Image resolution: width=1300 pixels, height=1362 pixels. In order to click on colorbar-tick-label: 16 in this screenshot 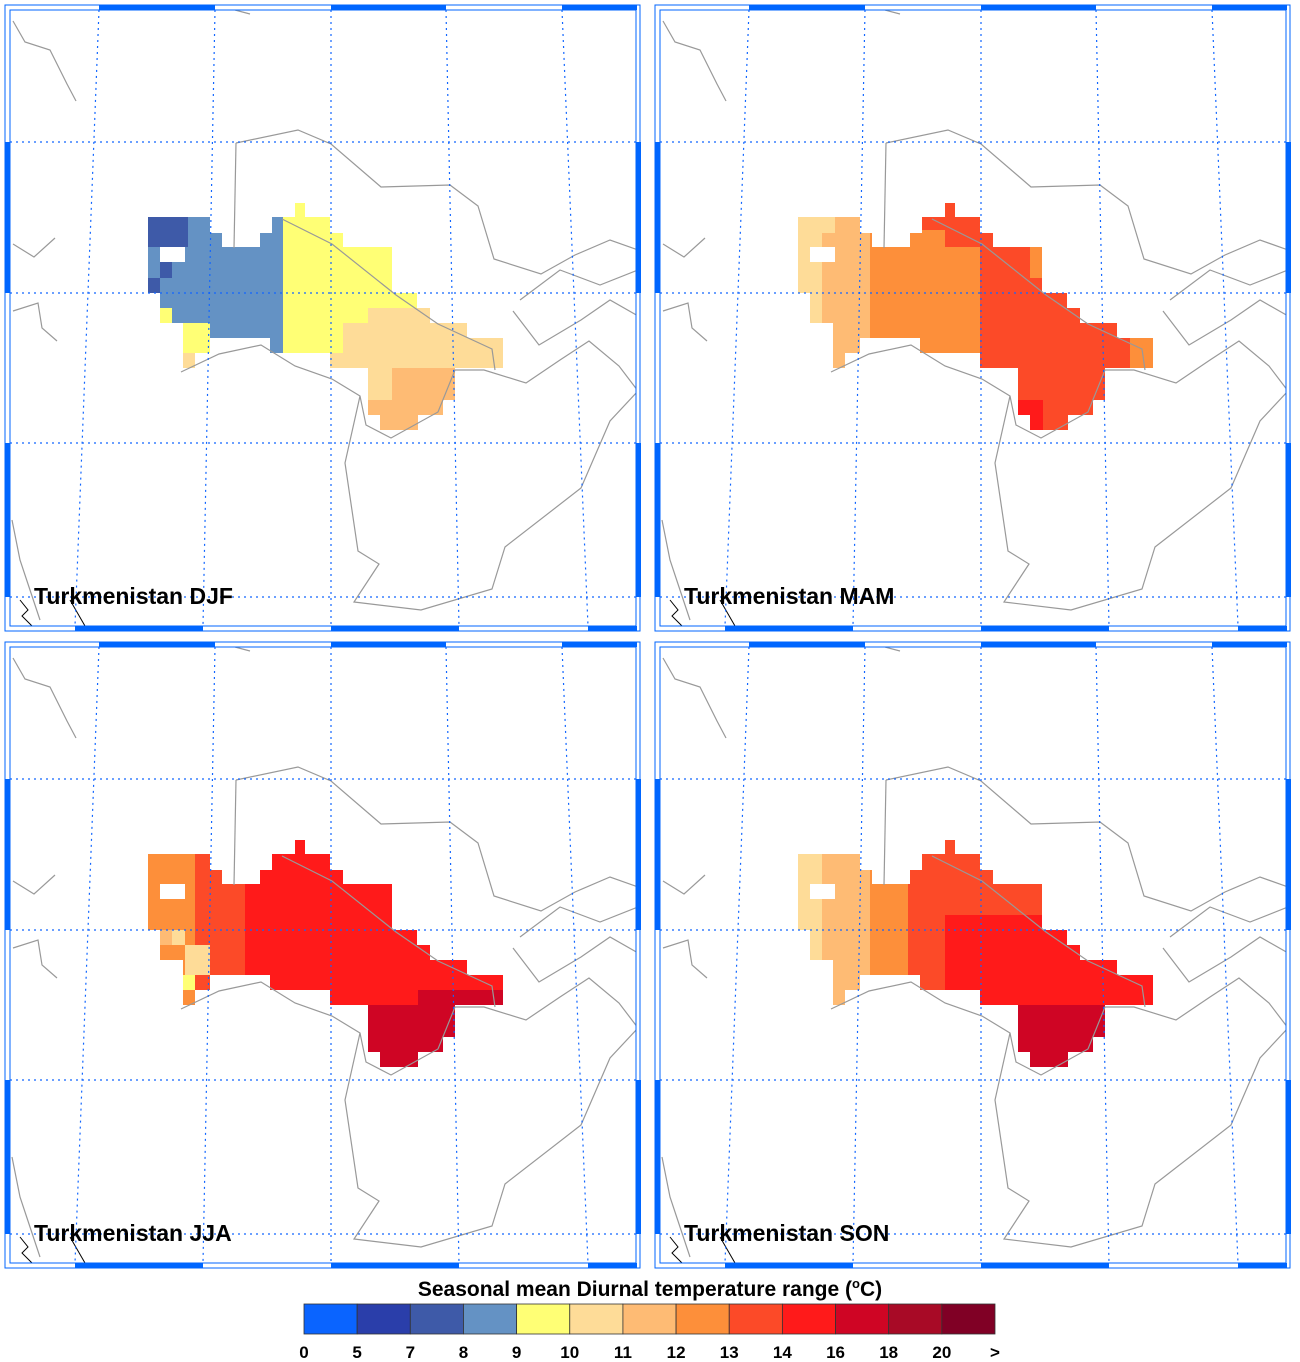, I will do `click(835, 1352)`.